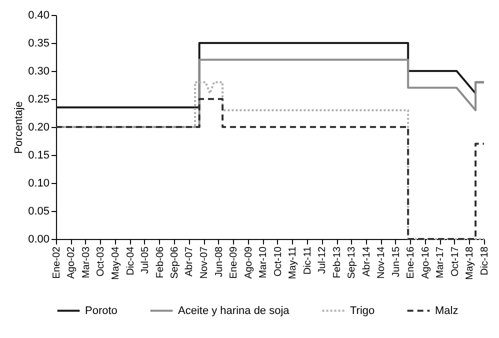  I want to click on x-tick-label: Sep-13, so click(352, 262).